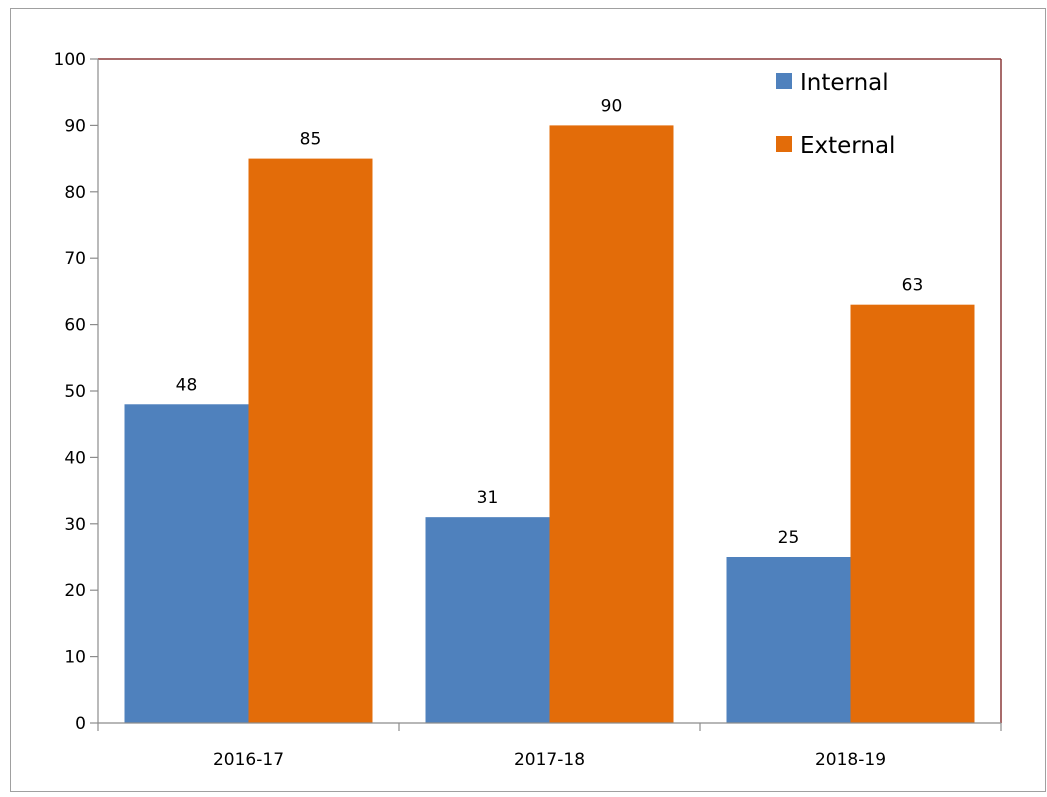 The width and height of the screenshot is (1047, 797). Describe the element at coordinates (75, 126) in the screenshot. I see `y-tick-label-90: 90` at that location.